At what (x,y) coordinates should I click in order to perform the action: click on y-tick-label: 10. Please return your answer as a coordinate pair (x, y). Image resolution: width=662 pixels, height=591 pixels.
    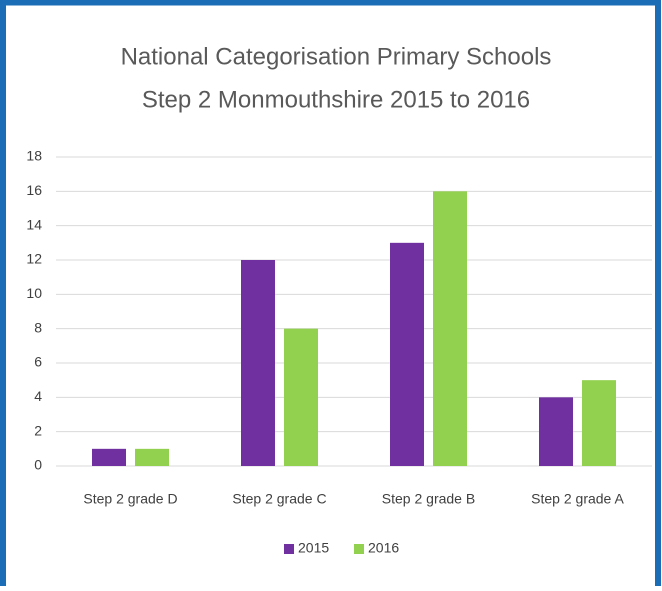
    Looking at the image, I should click on (34, 293).